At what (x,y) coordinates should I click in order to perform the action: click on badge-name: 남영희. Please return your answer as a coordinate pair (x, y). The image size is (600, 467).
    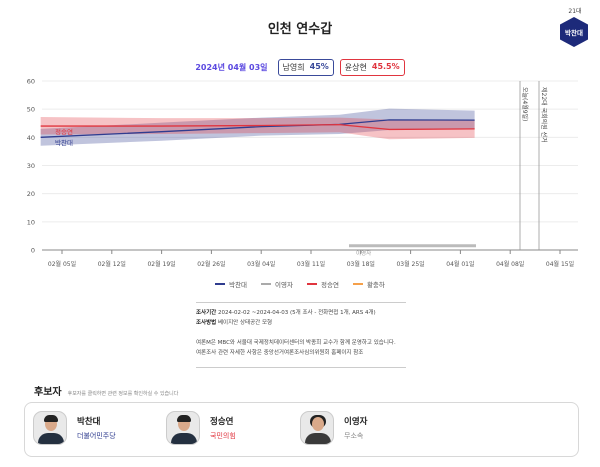
    Looking at the image, I should click on (293, 67).